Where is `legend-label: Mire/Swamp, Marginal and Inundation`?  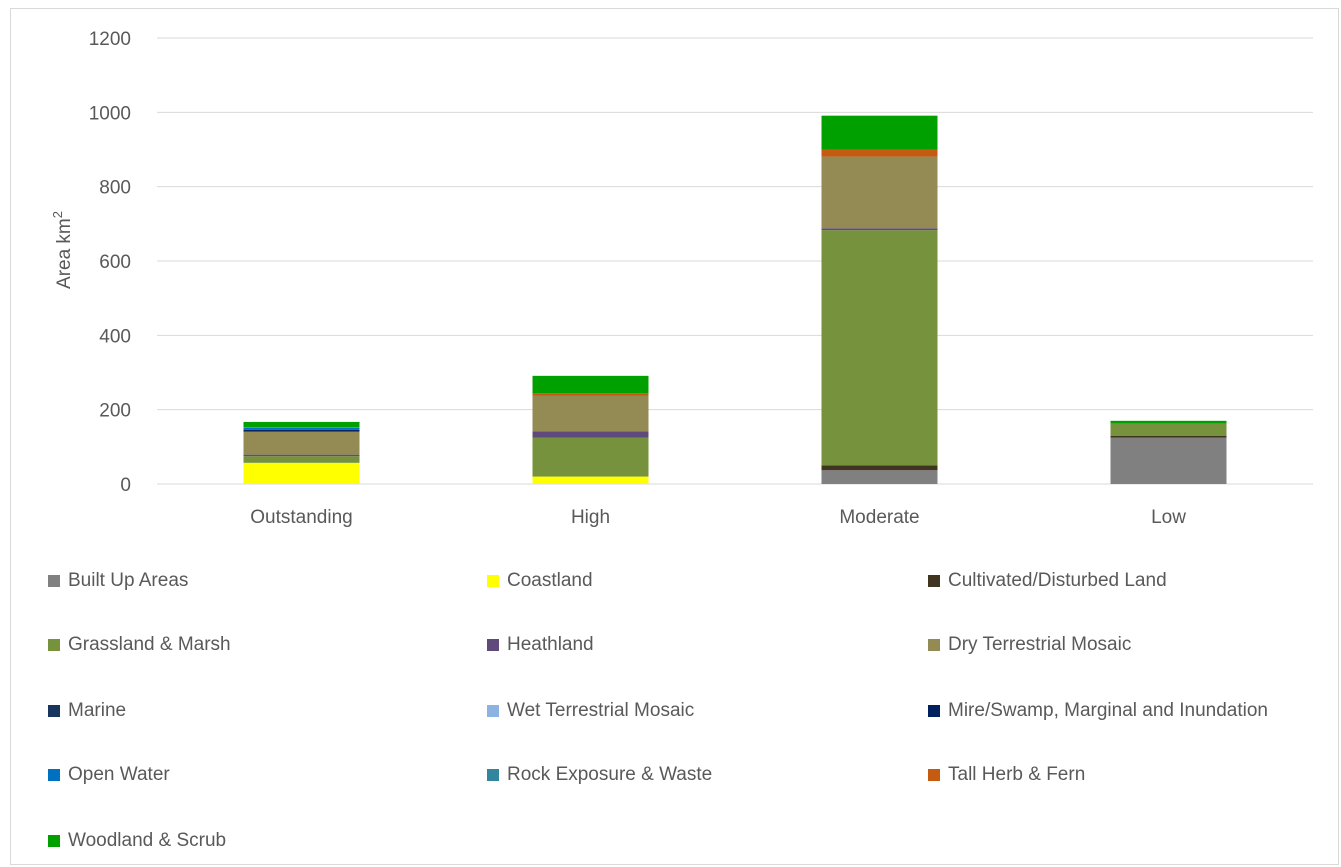
legend-label: Mire/Swamp, Marginal and Inundation is located at coordinates (1108, 710).